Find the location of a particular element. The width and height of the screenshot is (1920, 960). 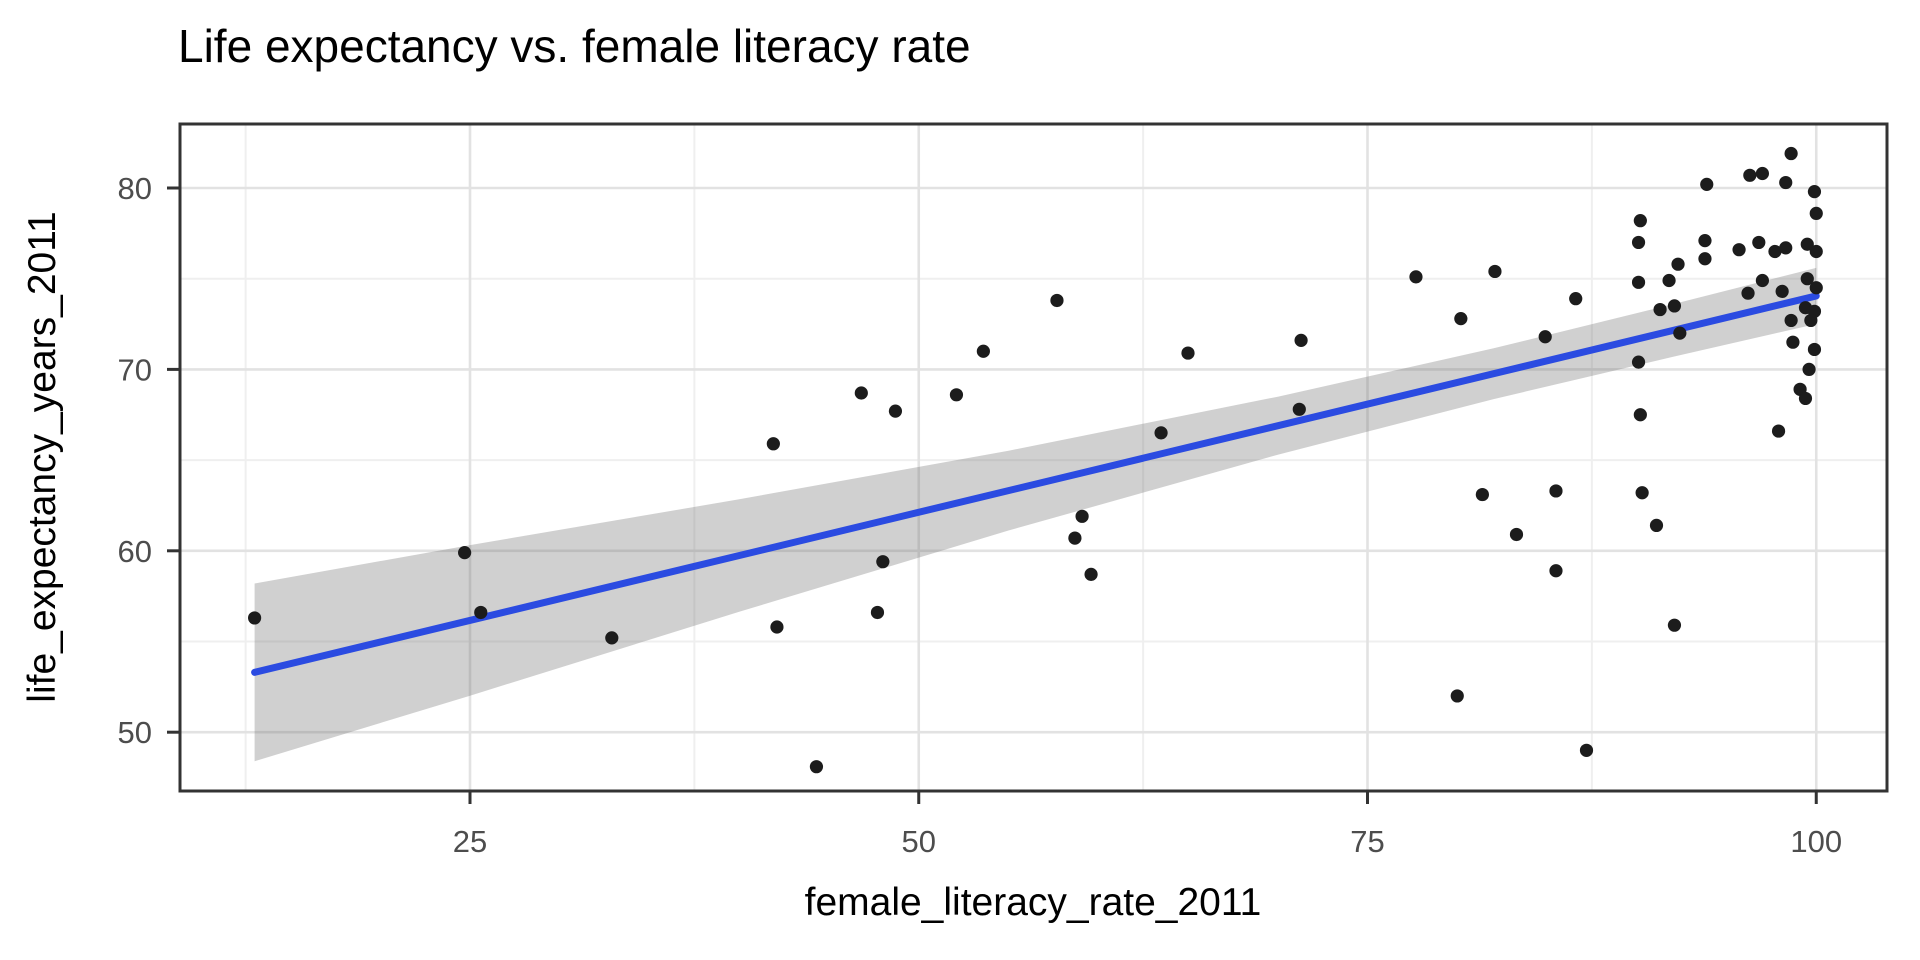

x-tick-label: 100 is located at coordinates (1816, 841).